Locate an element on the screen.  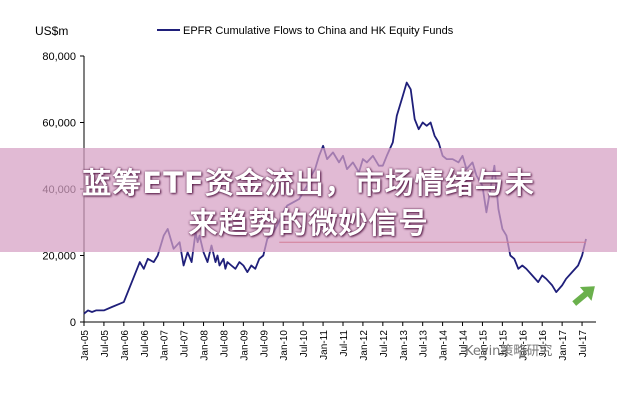
x-tick-label: Jul-10 is located at coordinates (304, 344).